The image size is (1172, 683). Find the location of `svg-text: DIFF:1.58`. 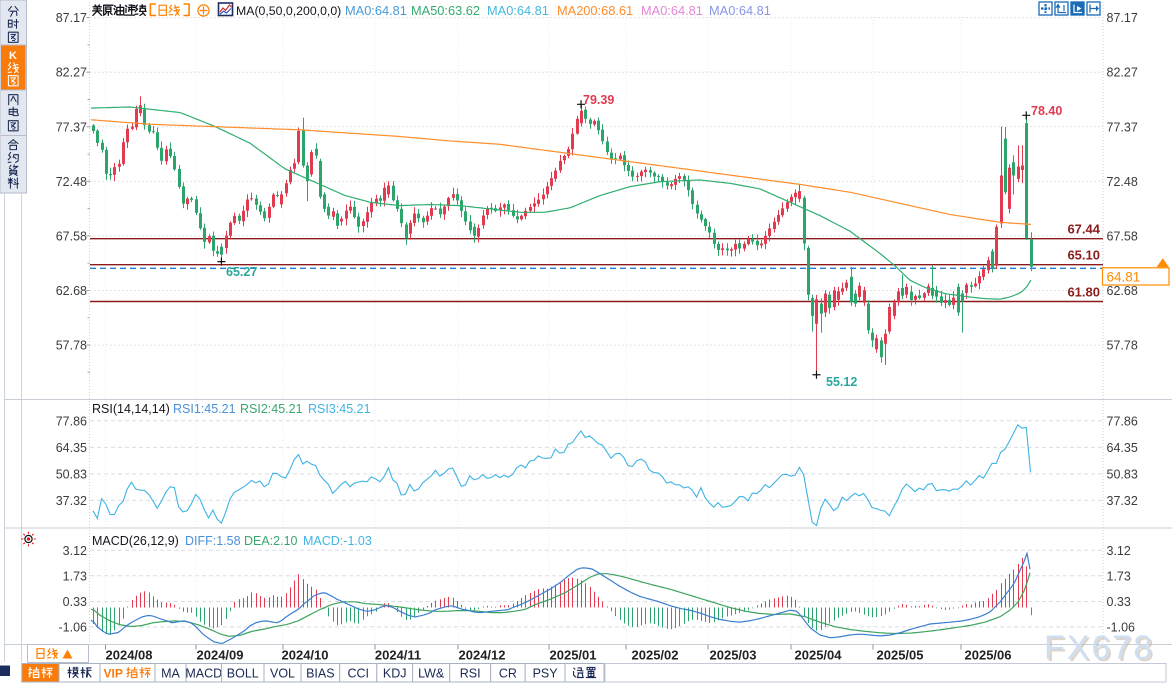

svg-text: DIFF:1.58 is located at coordinates (213, 541).